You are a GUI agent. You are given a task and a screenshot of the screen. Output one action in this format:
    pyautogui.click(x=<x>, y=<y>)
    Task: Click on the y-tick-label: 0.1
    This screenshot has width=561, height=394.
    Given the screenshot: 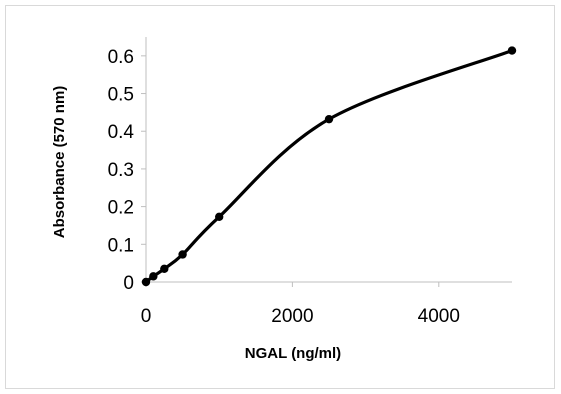 What is the action you would take?
    pyautogui.click(x=121, y=245)
    